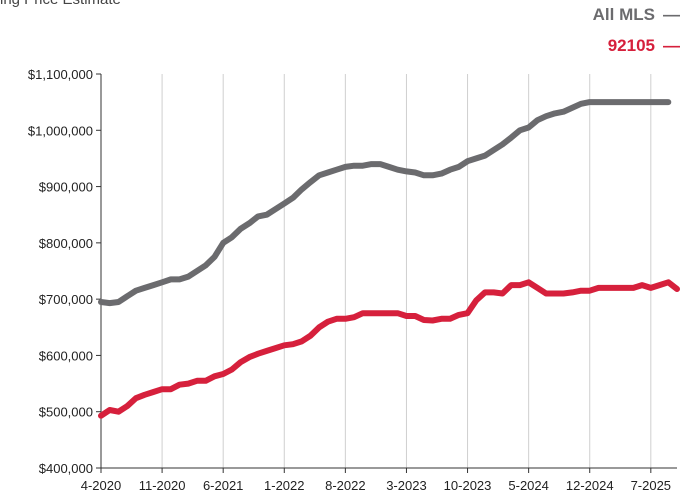 Image resolution: width=688 pixels, height=495 pixels. I want to click on x-tick-label: 8-2022, so click(345, 485).